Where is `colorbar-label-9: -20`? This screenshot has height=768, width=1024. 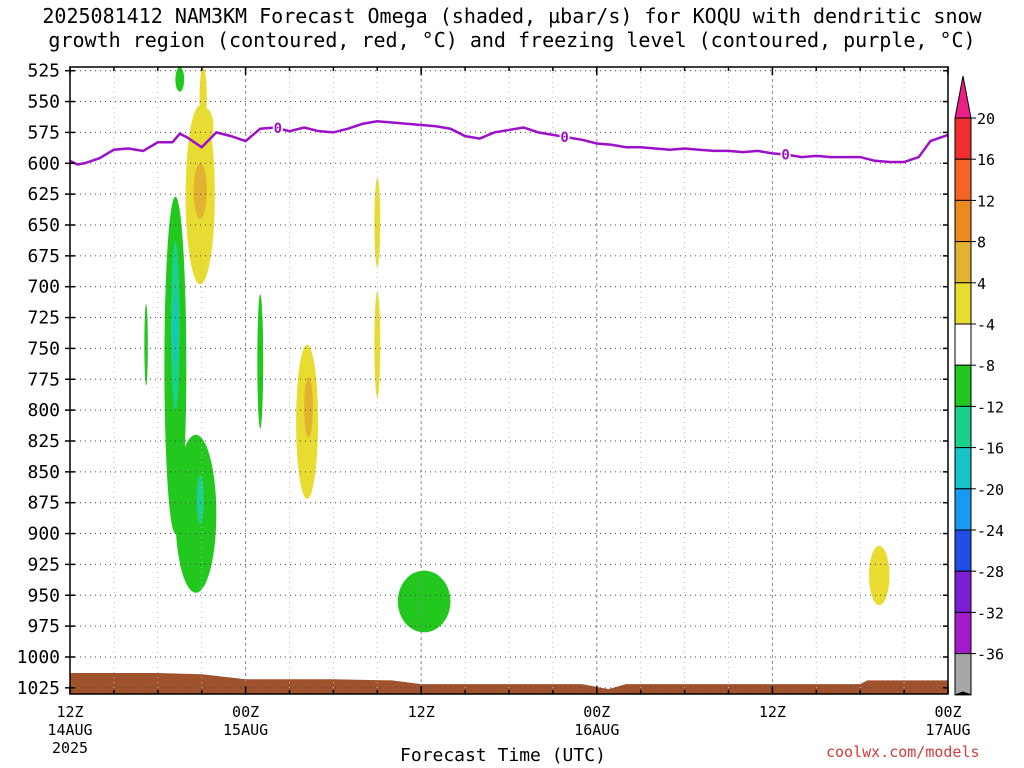
colorbar-label-9: -20 is located at coordinates (990, 490).